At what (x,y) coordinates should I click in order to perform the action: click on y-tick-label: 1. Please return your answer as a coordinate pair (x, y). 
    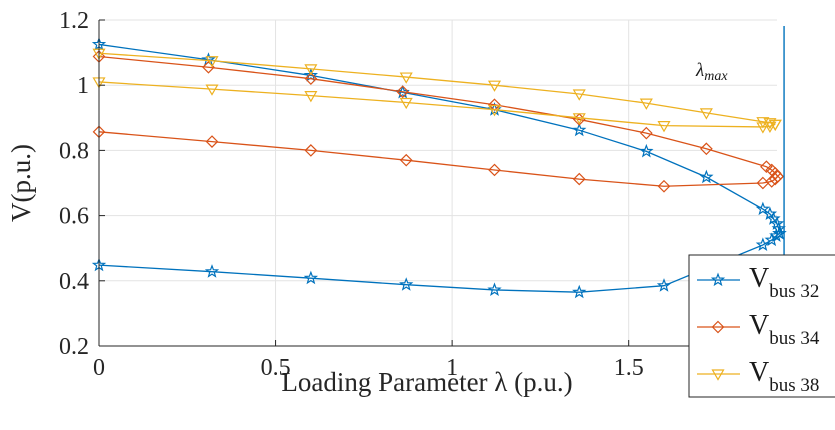
    Looking at the image, I should click on (83, 86).